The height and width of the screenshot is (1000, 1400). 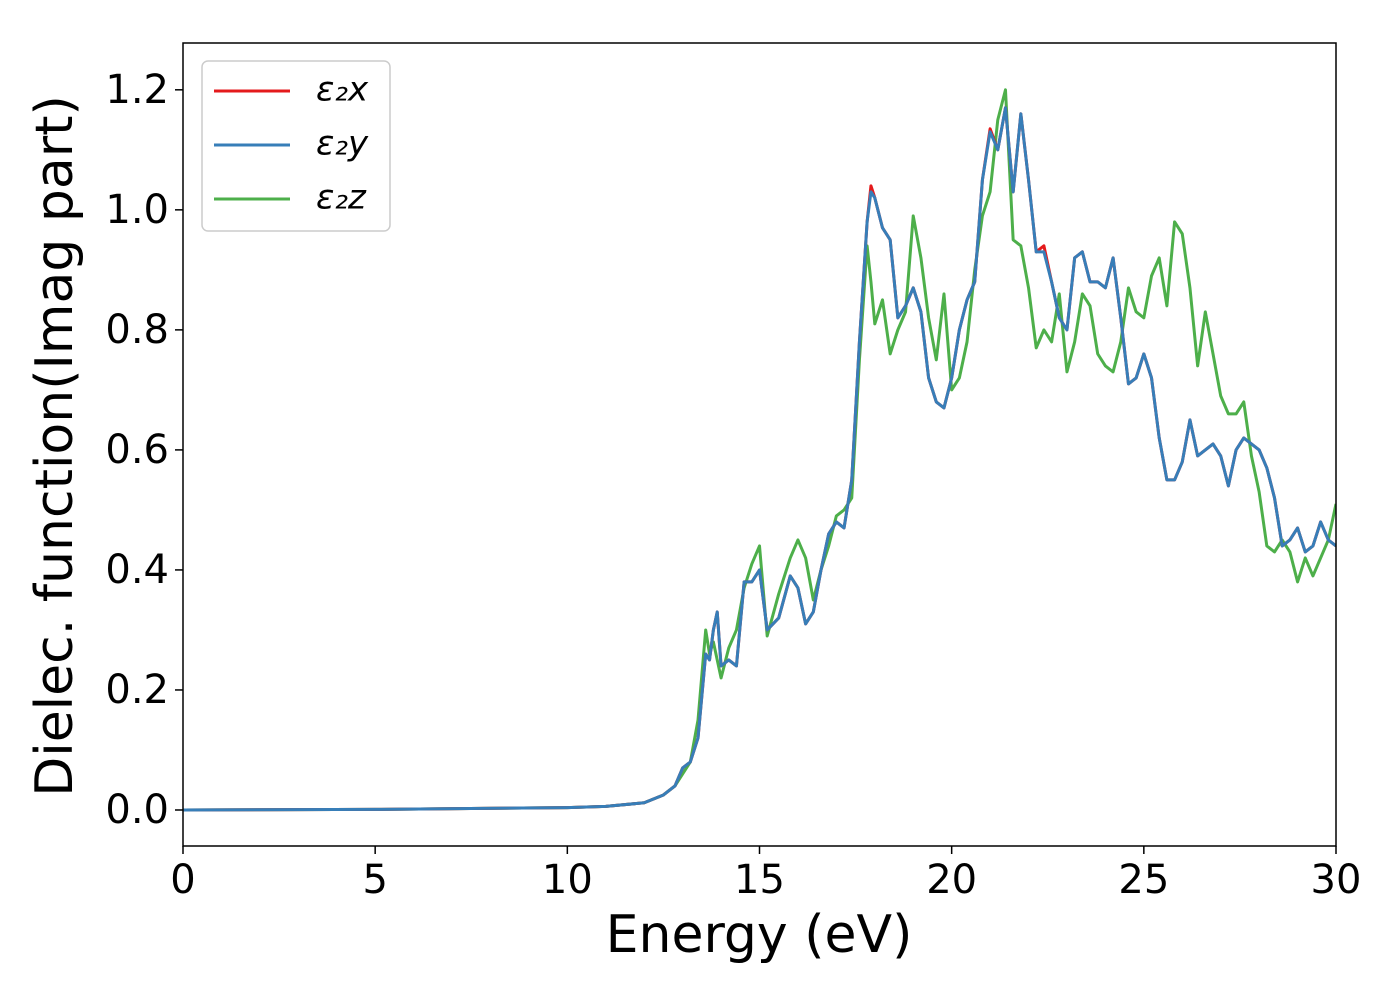 I want to click on legend-label: ε₂y, so click(x=342, y=144).